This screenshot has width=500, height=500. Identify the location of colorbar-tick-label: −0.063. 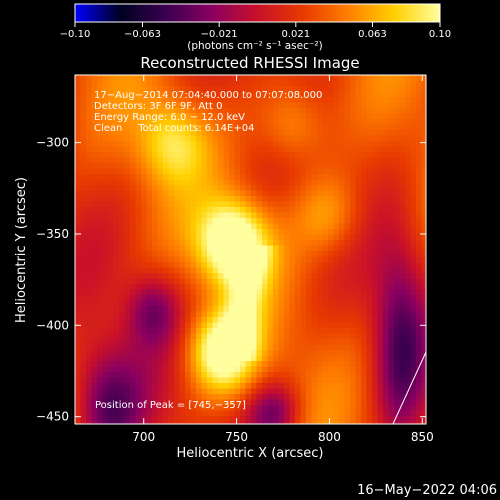
(142, 34).